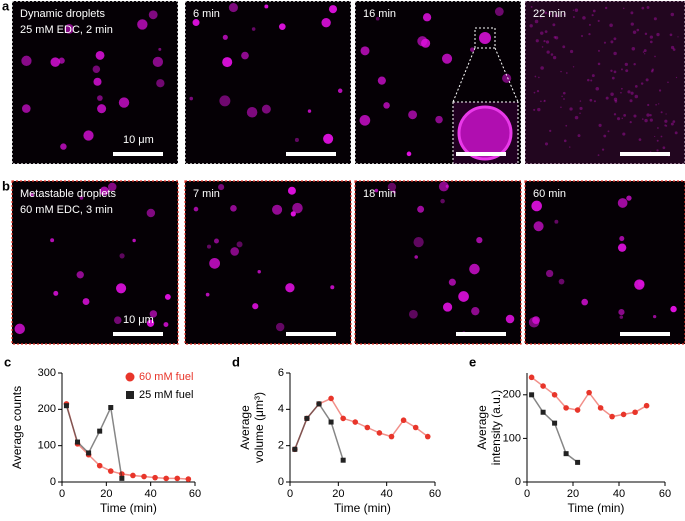 This screenshot has height=521, width=685. Describe the element at coordinates (379, 14) in the screenshot. I see `image-label: 16 min` at that location.